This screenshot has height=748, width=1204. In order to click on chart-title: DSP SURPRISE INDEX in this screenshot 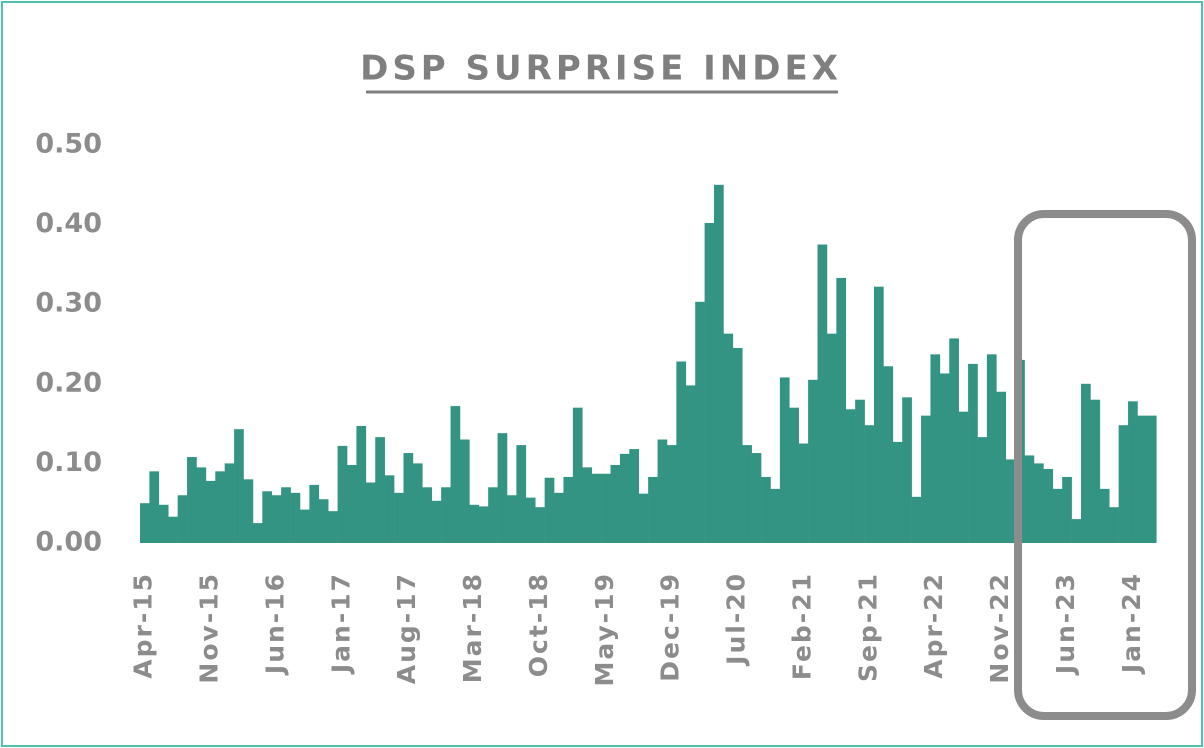, I will do `click(601, 69)`.